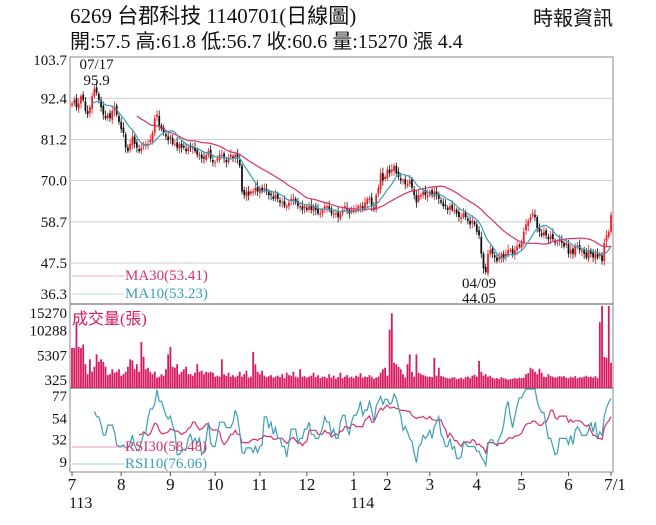 Image resolution: width=656 pixels, height=525 pixels. I want to click on x-tick-label: 8, so click(121, 484).